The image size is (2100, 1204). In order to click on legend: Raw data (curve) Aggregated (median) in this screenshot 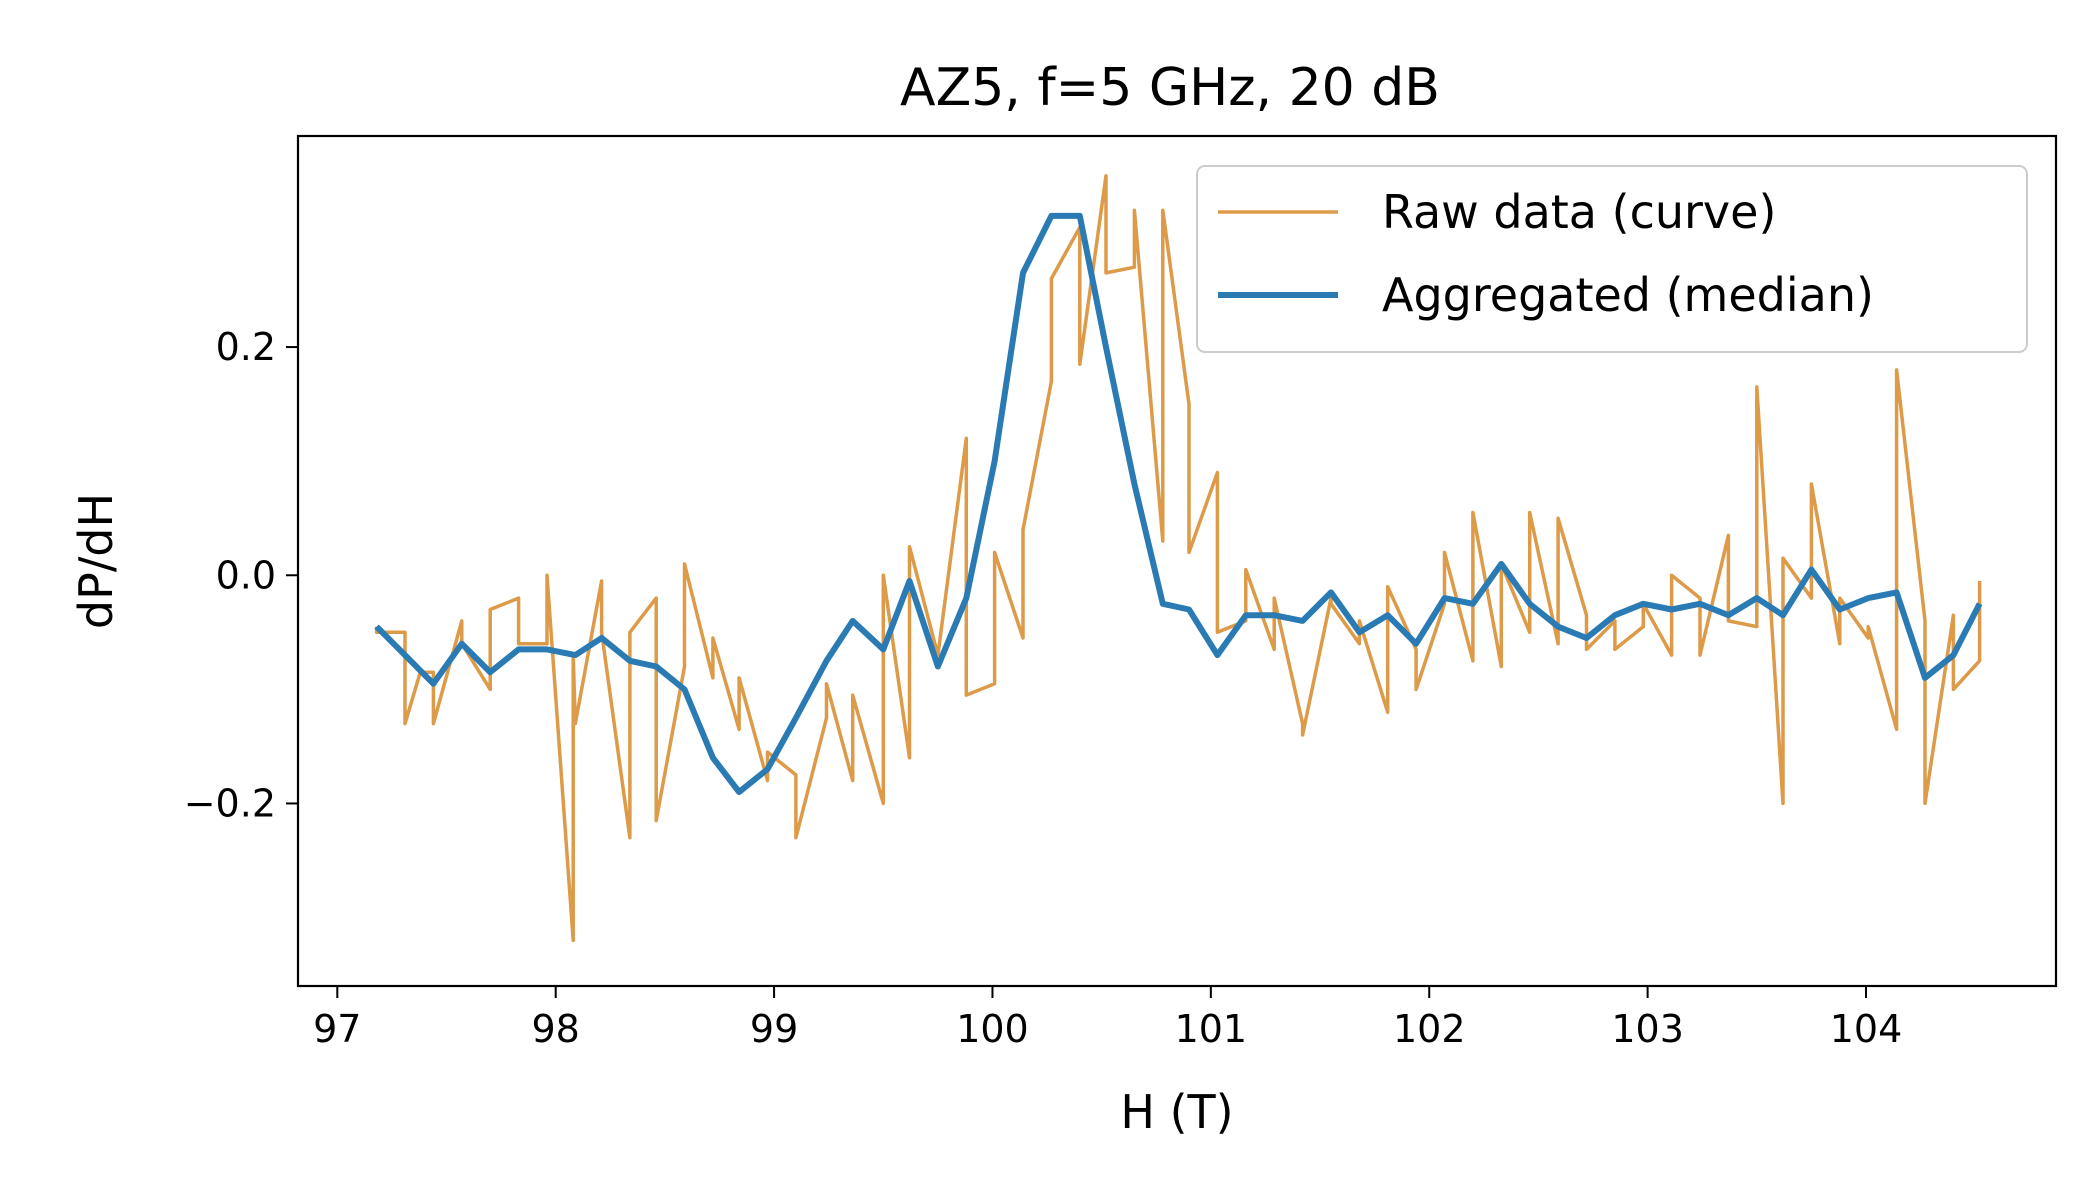, I will do `click(1612, 259)`.